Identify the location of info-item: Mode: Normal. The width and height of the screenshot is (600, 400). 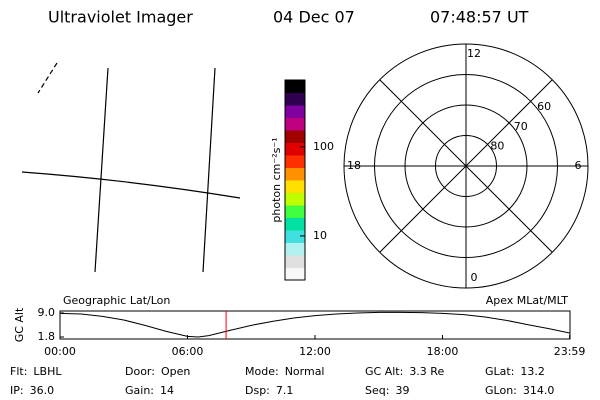
(285, 371).